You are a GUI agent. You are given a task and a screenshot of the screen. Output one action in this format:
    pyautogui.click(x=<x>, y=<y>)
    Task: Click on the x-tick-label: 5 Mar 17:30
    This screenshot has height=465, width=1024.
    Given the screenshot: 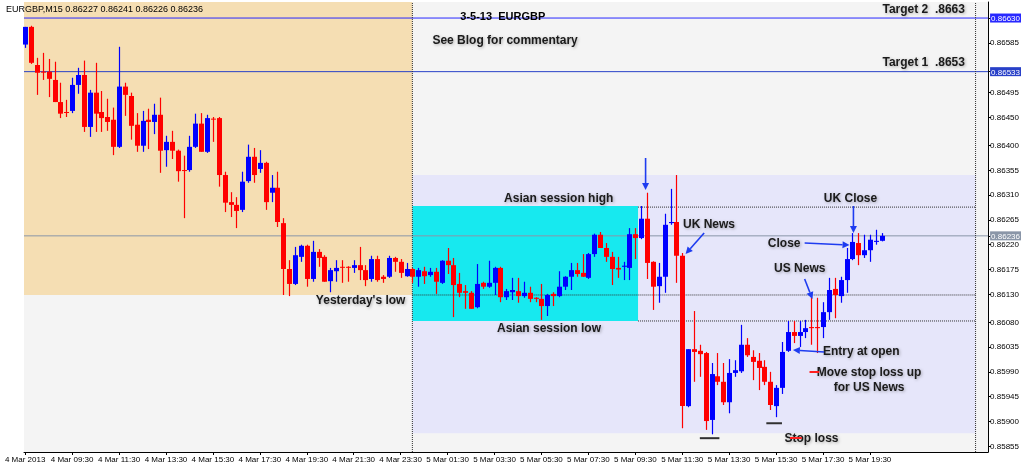 What is the action you would take?
    pyautogui.click(x=823, y=459)
    